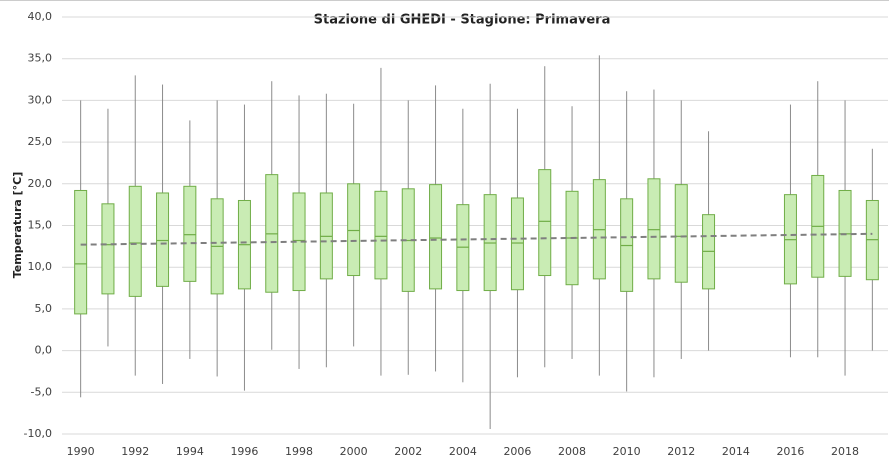 The image size is (889, 460). What do you see at coordinates (476, 239) in the screenshot?
I see `trend-line` at bounding box center [476, 239].